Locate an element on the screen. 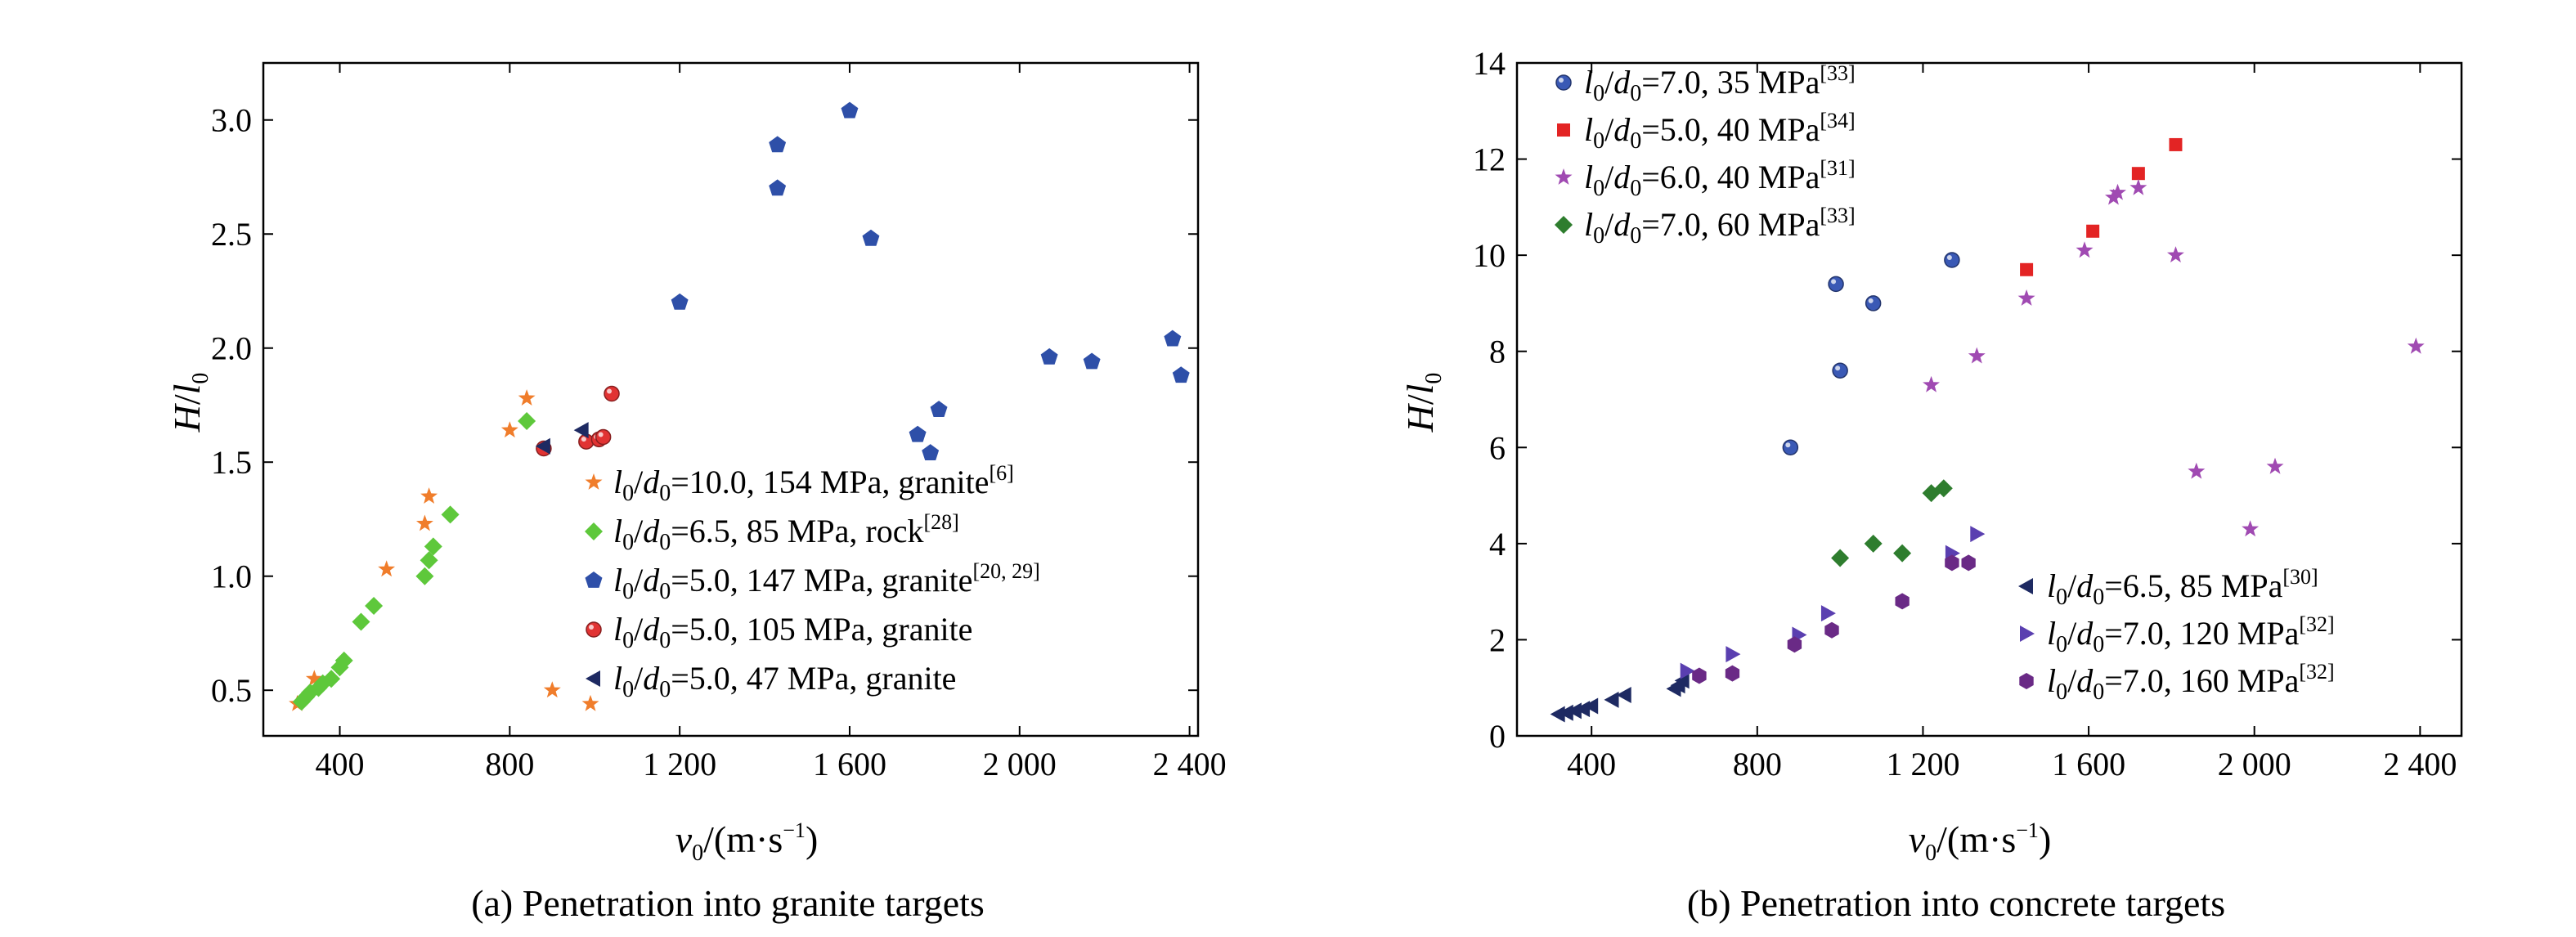 The image size is (2576, 937). legend-label: l0/d0=10.0, 154 MPa, granite[6] is located at coordinates (813, 483).